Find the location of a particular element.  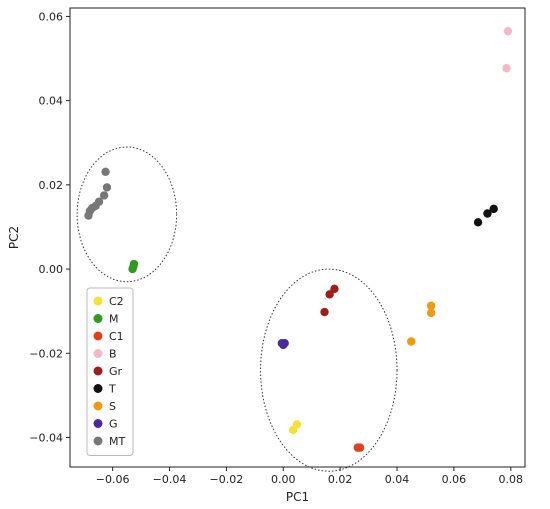

x-tick-label: 0.02 is located at coordinates (340, 479).